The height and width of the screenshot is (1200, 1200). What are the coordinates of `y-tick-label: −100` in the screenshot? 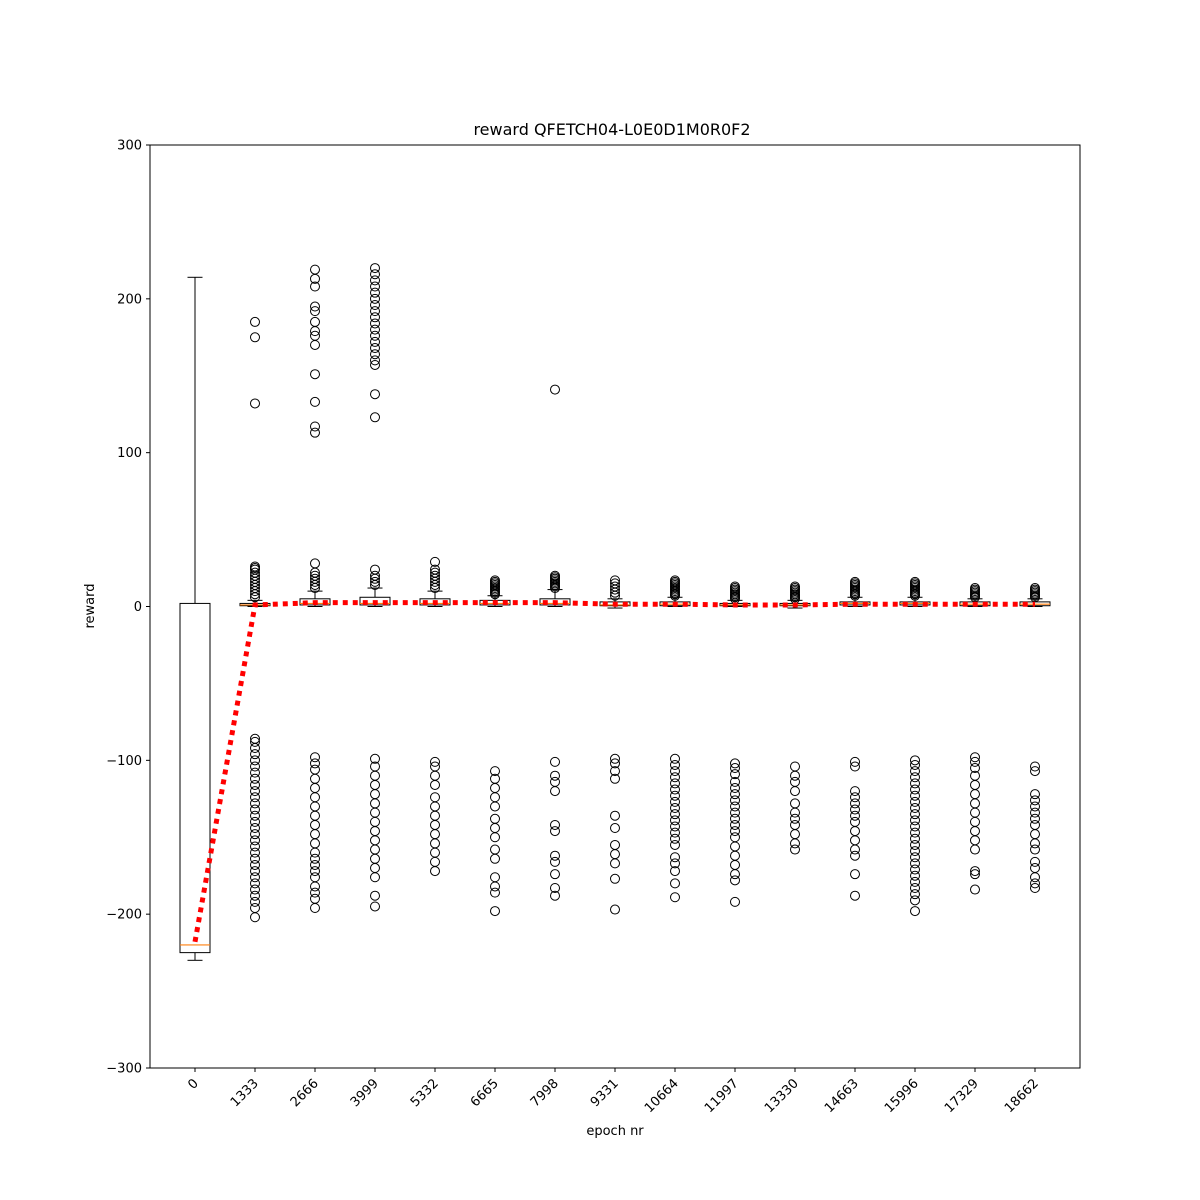 It's located at (124, 761).